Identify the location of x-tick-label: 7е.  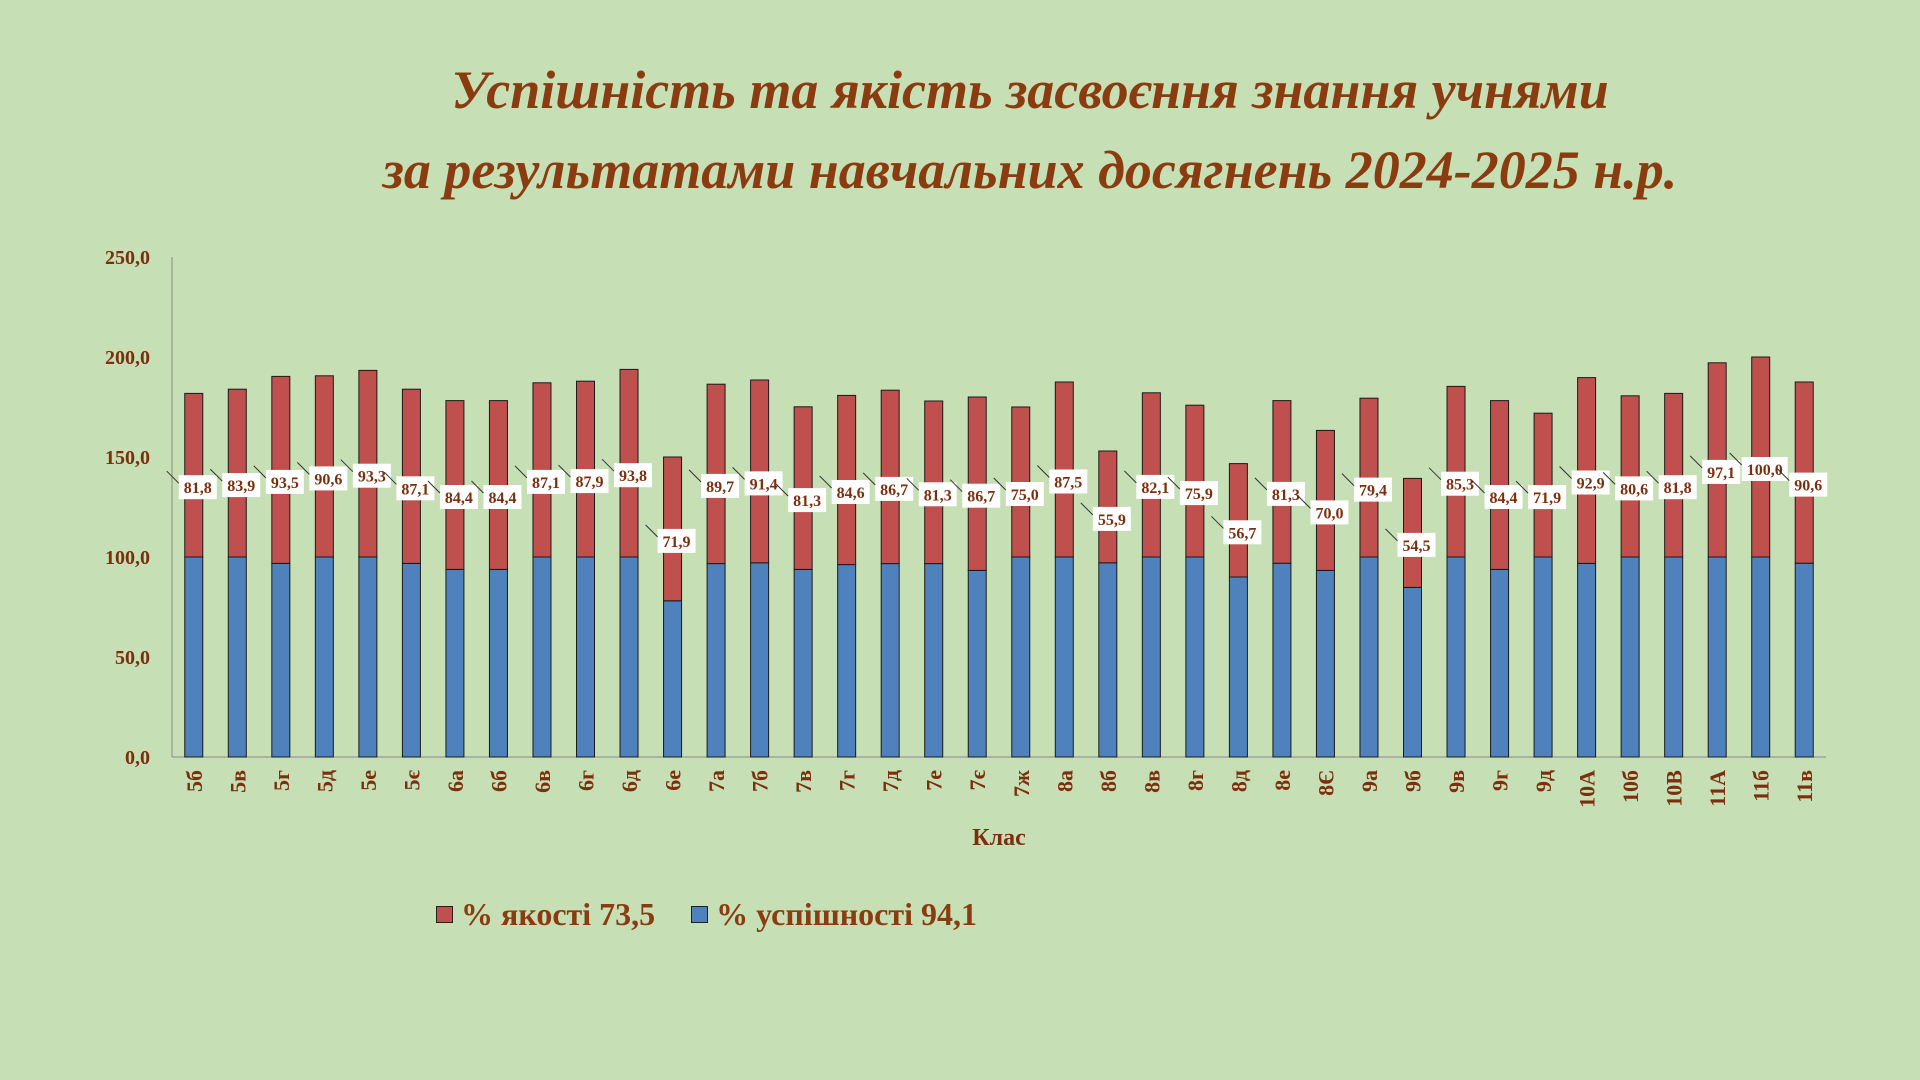
(934, 780).